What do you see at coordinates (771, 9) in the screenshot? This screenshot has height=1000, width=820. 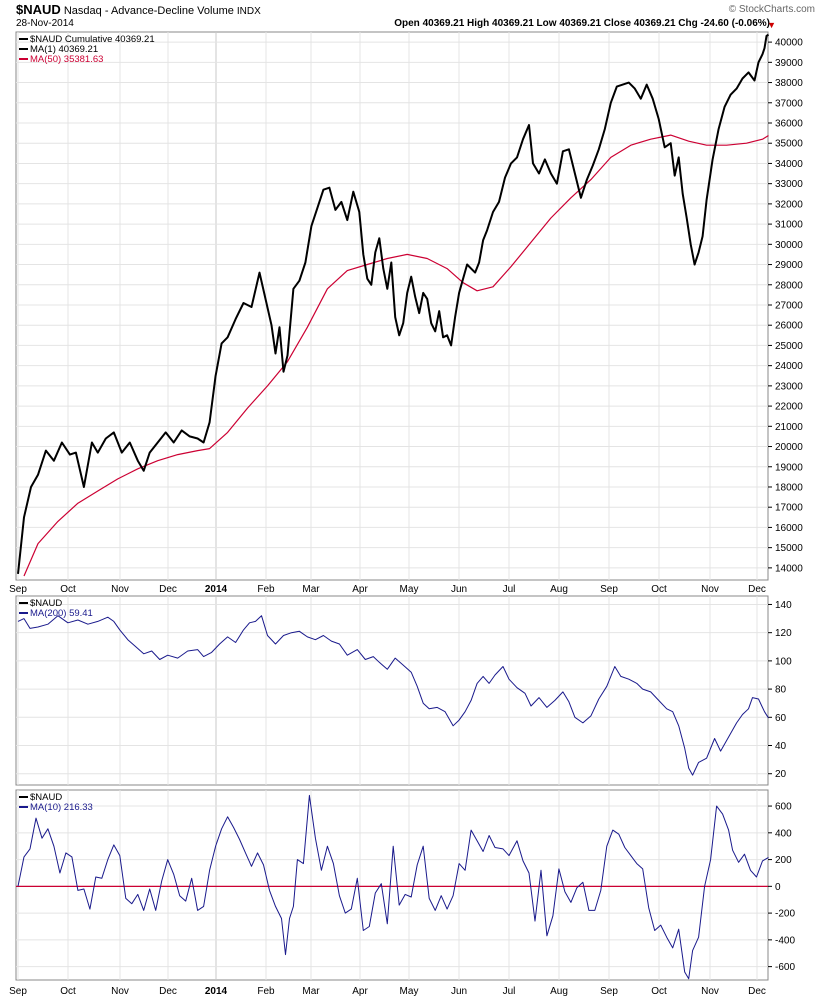 I see `watermark: © StockCharts.com` at bounding box center [771, 9].